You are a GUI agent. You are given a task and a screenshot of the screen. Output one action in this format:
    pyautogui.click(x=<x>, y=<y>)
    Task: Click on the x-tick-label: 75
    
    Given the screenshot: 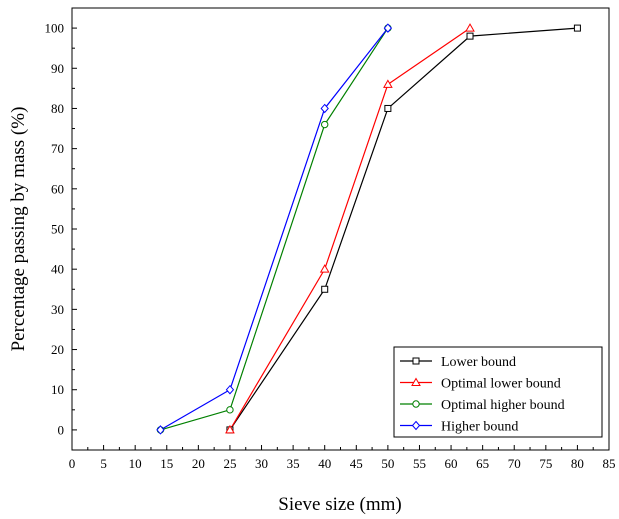 What is the action you would take?
    pyautogui.click(x=545, y=463)
    